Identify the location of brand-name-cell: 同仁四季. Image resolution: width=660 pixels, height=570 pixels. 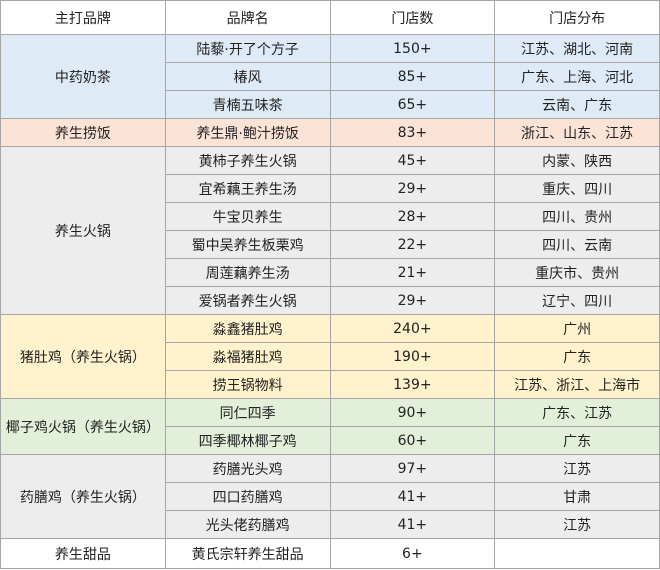
(247, 412).